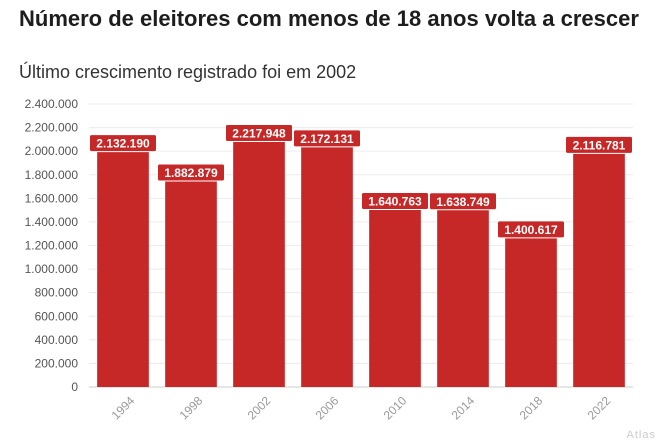  What do you see at coordinates (599, 407) in the screenshot?
I see `x-tick-label: 2022` at bounding box center [599, 407].